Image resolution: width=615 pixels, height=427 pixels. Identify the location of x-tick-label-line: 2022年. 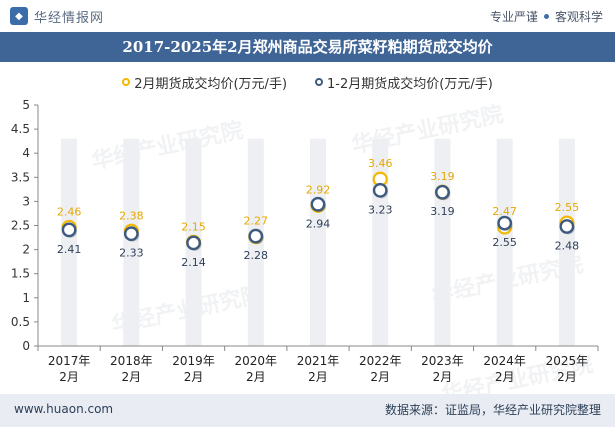
(380, 361).